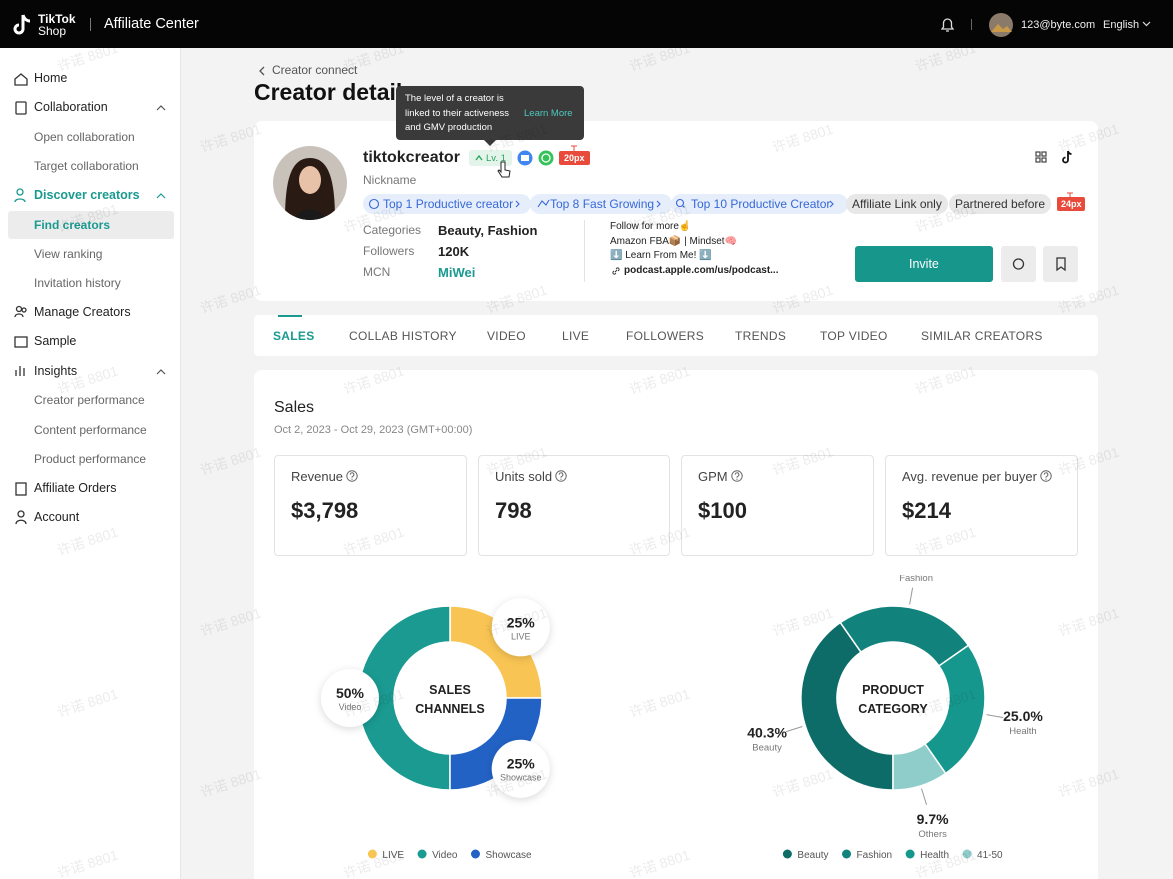 This screenshot has width=1173, height=879. I want to click on tooltip-link: Learn More, so click(548, 113).